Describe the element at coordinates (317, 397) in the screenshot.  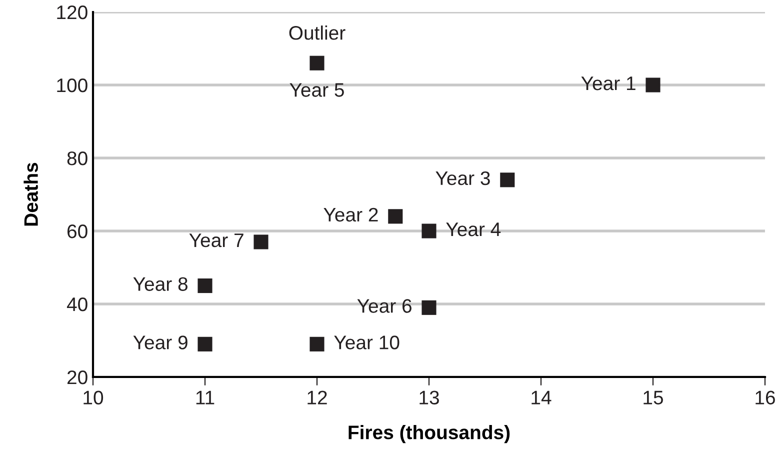
I see `x-tick-label: 12` at that location.